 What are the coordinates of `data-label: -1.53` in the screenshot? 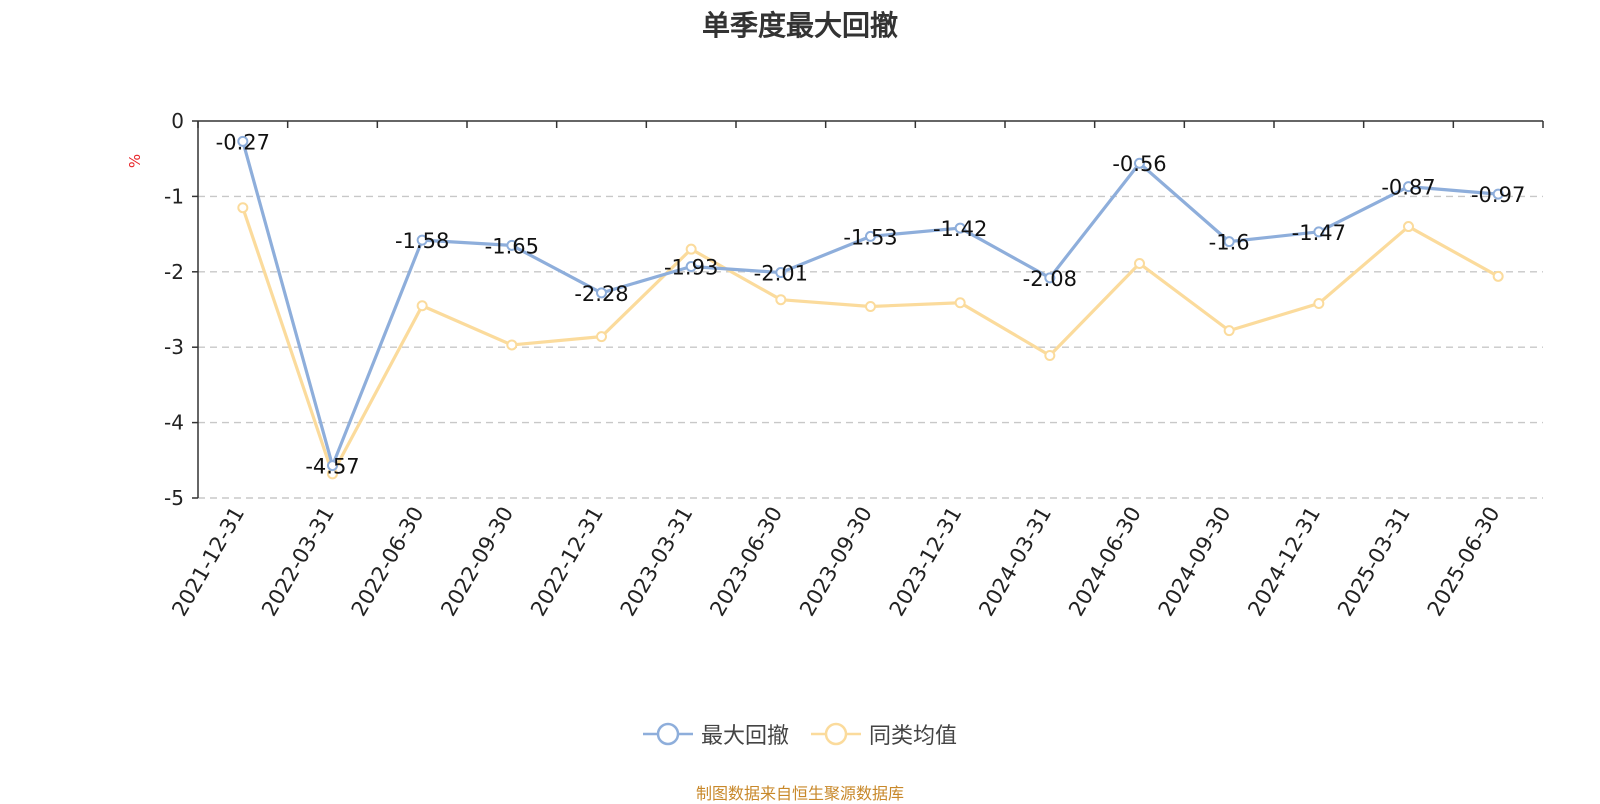 It's located at (870, 237).